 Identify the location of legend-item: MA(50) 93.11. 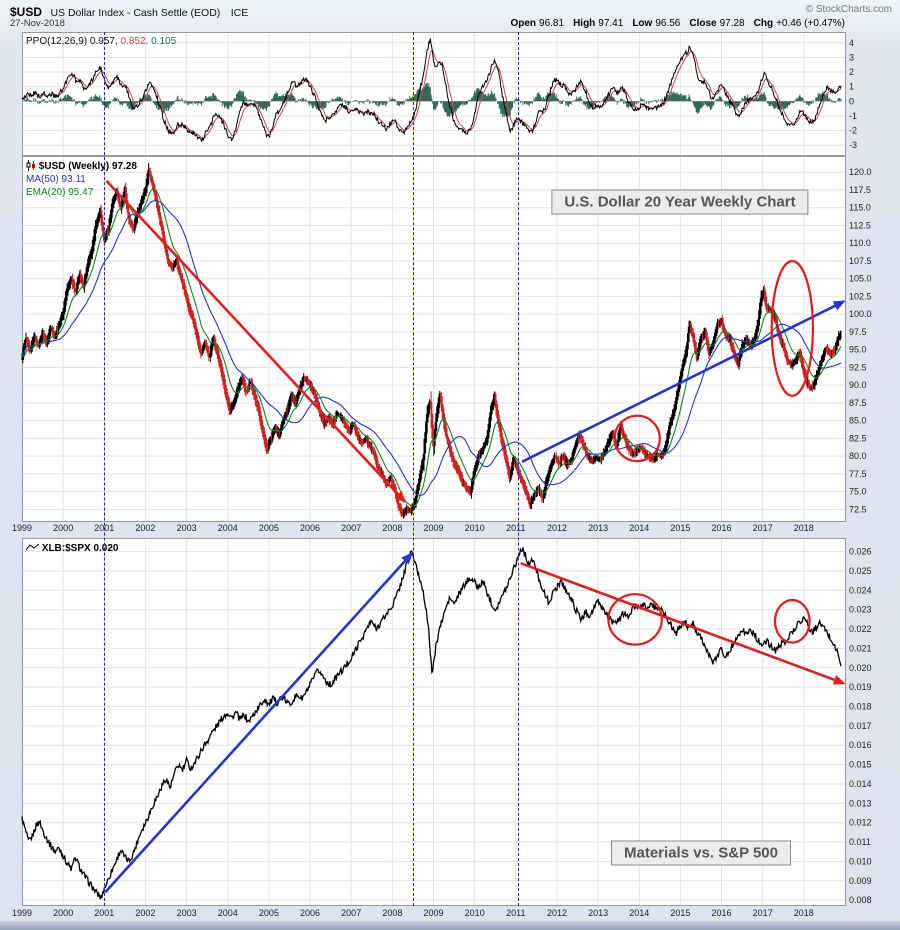
(81, 179).